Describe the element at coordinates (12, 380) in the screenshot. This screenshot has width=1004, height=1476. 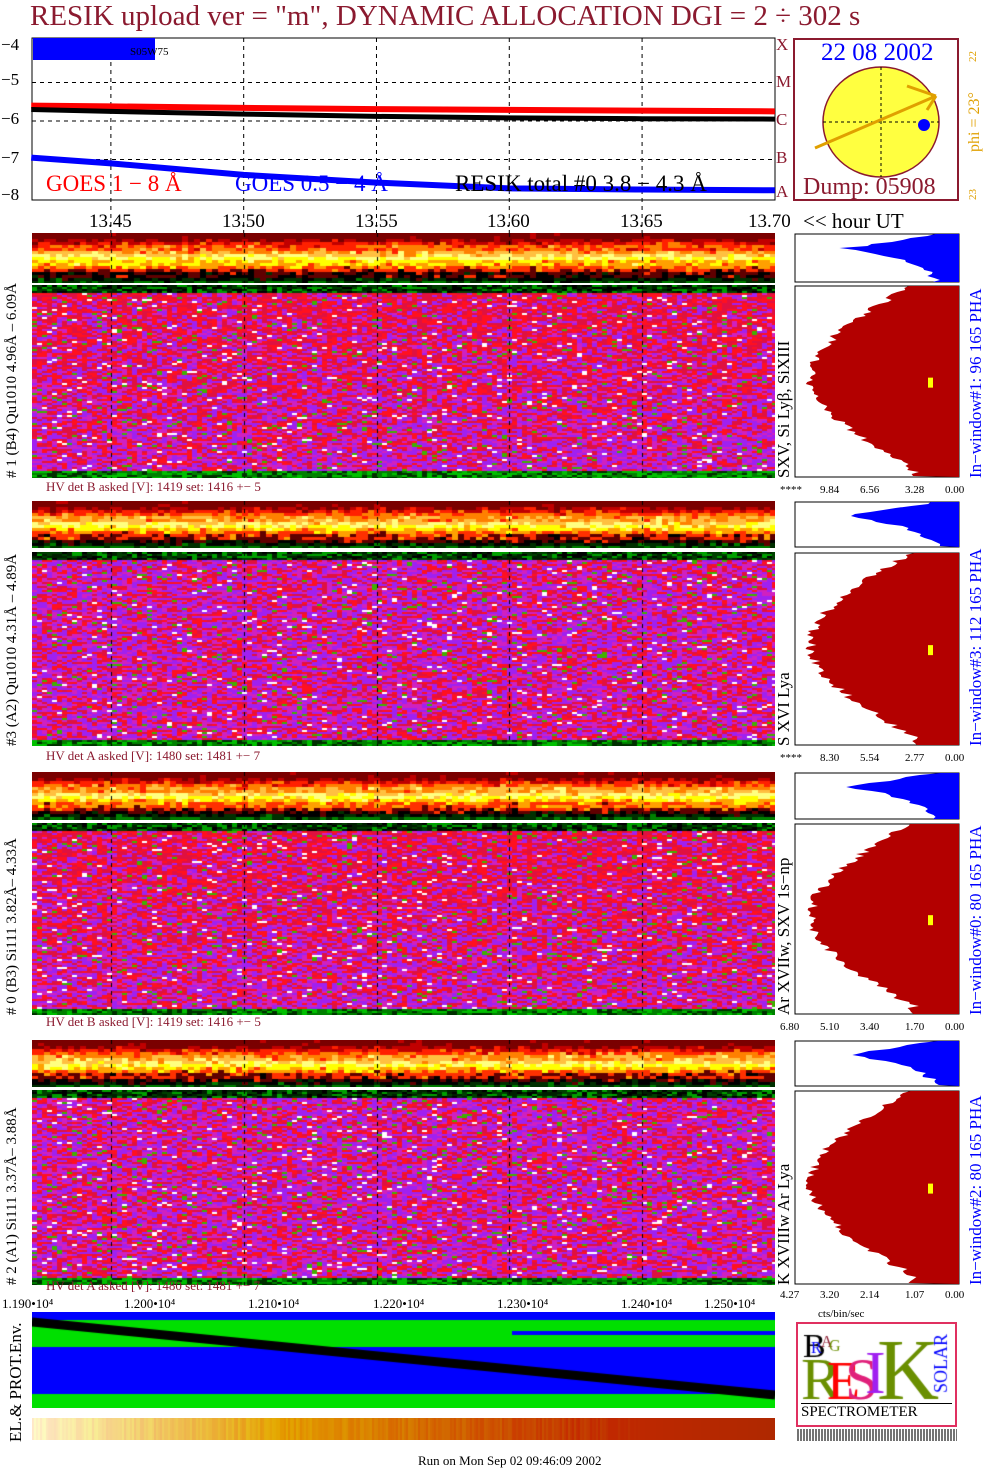
I see `channel-label: # 1 (B4) Qu1010 4.96Å – 6.09Å` at that location.